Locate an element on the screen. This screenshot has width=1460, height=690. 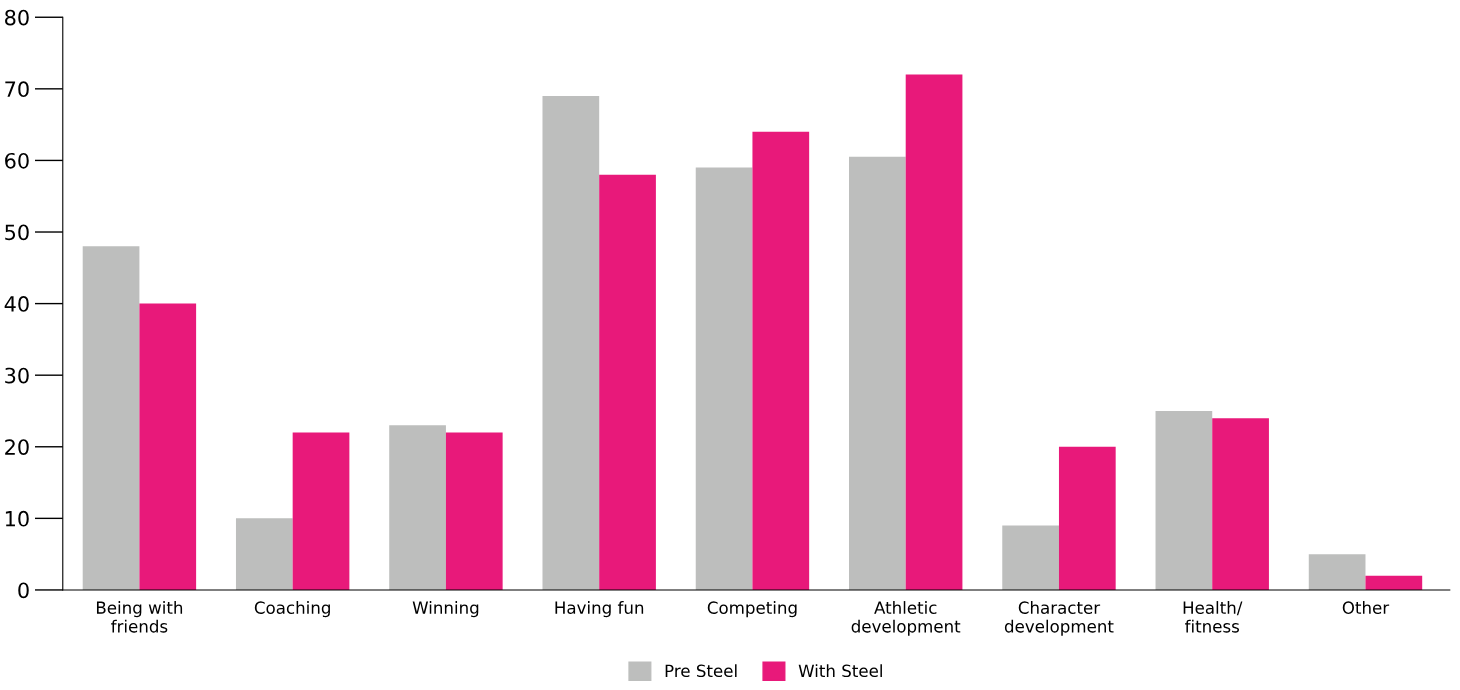
x-tick-label: Winning is located at coordinates (445, 609).